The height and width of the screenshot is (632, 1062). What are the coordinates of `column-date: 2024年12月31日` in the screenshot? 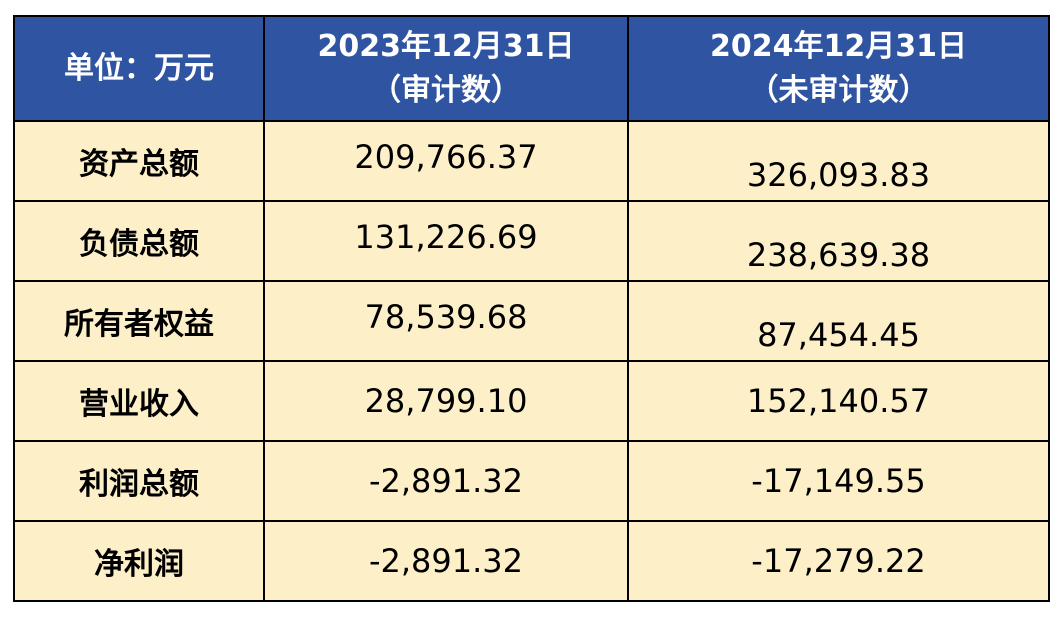 It's located at (838, 46).